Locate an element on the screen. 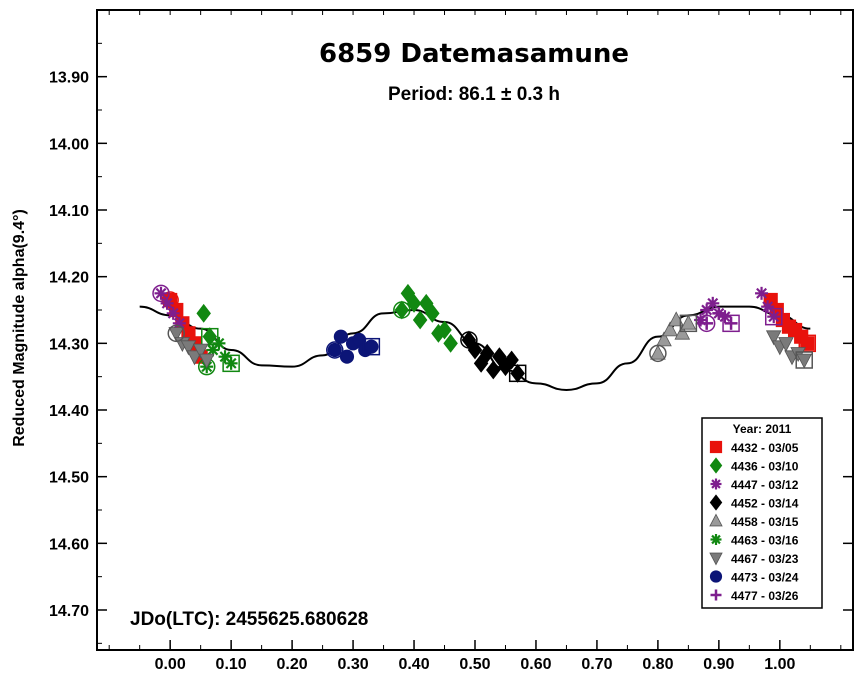 This screenshot has width=864, height=678. legend-item: 4458 - 03/15 is located at coordinates (754, 521).